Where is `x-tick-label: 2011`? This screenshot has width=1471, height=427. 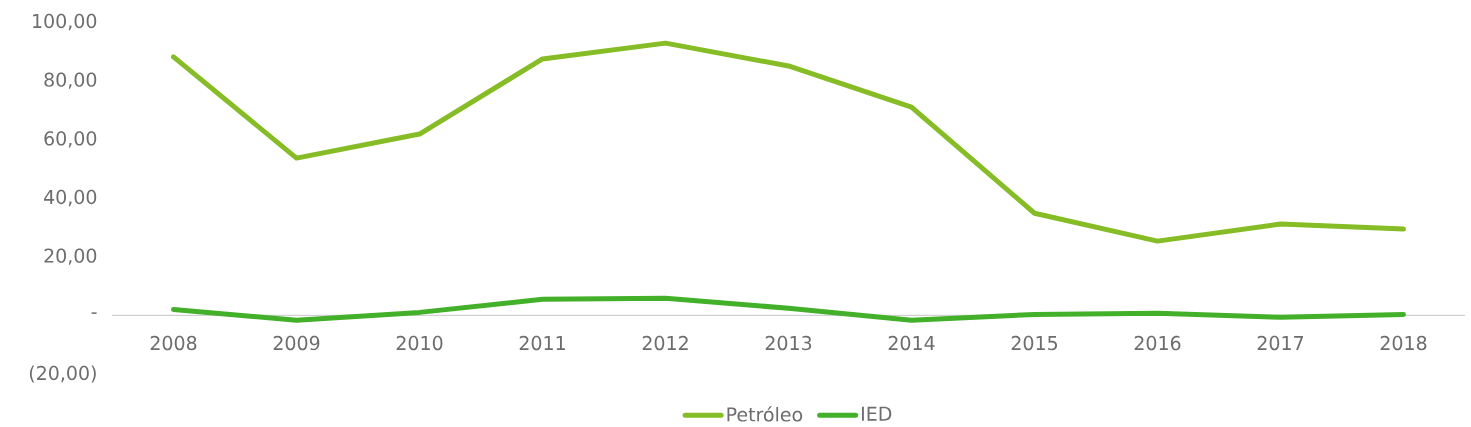 x-tick-label: 2011 is located at coordinates (542, 343).